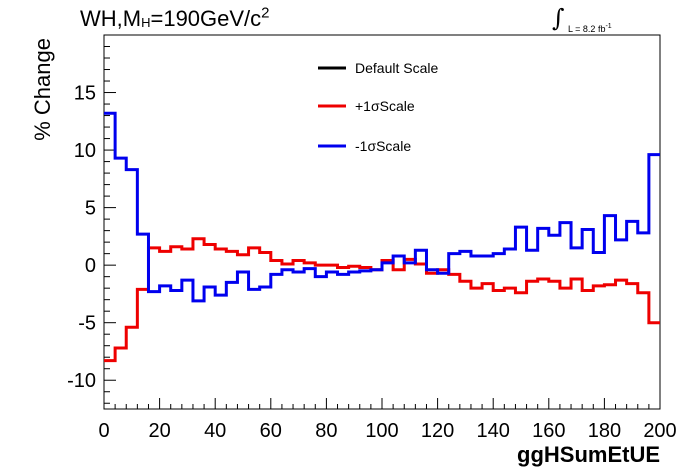 This screenshot has width=696, height=472. I want to click on x-tick-label: 120, so click(437, 431).